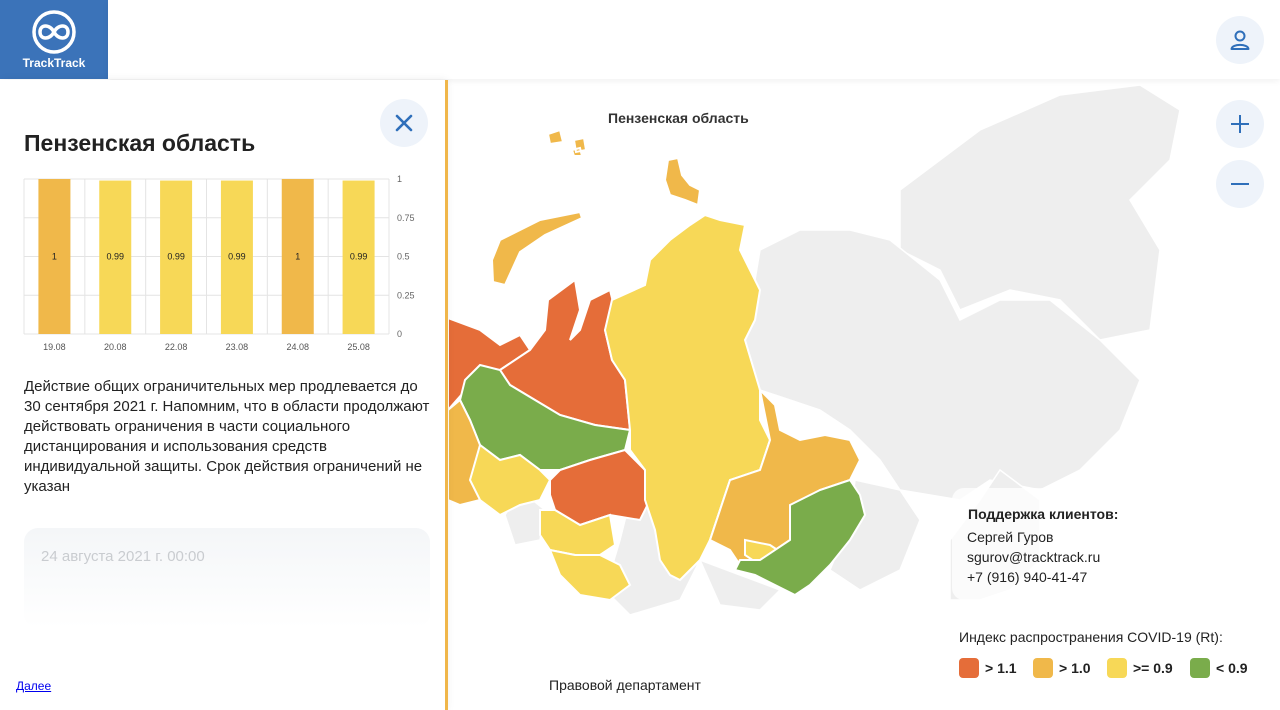 The height and width of the screenshot is (710, 1280). Describe the element at coordinates (1027, 577) in the screenshot. I see `support-phone: +7 (916) 940-41-47` at that location.